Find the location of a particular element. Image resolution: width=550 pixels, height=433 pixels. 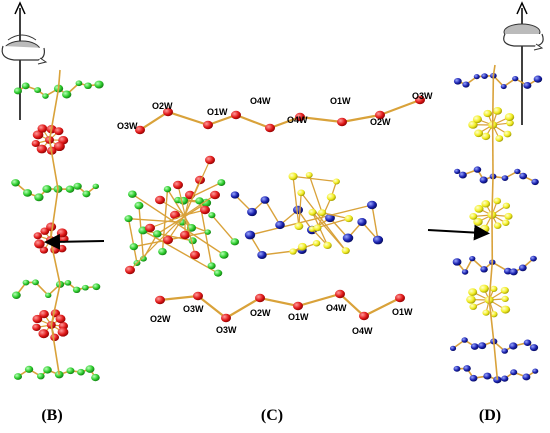

molecular-layer is located at coordinates (254, 216).